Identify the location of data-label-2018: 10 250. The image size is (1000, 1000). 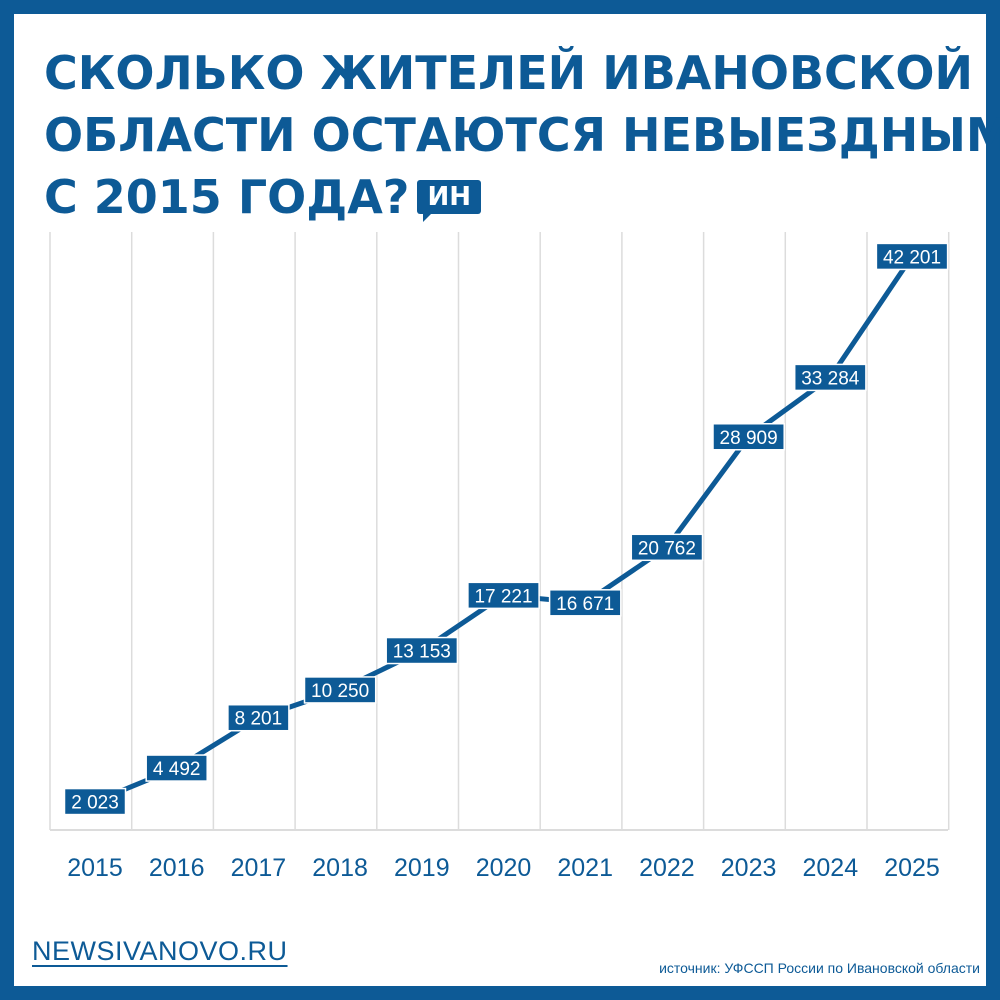
(340, 690).